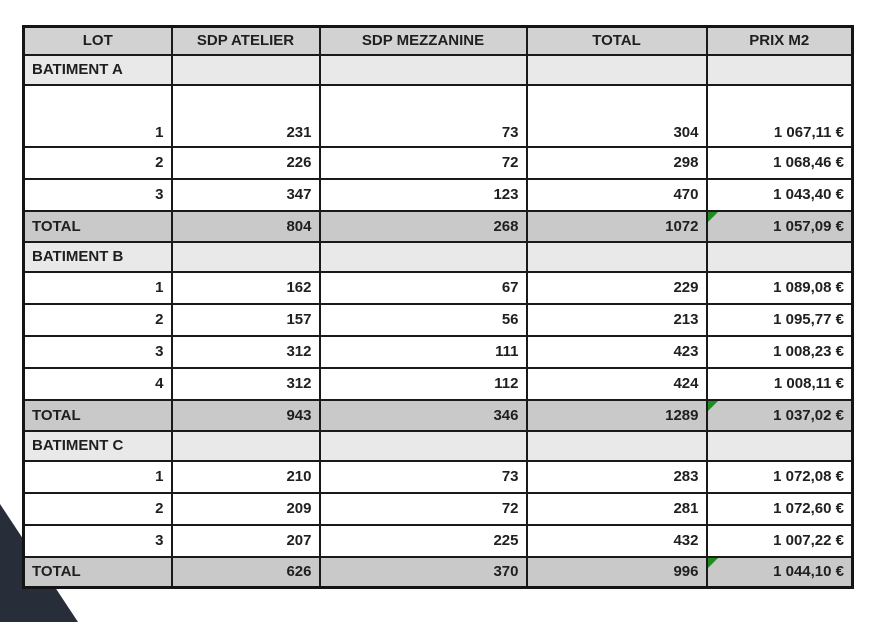 Image resolution: width=872 pixels, height=622 pixels. What do you see at coordinates (616, 319) in the screenshot?
I see `total-cell: 213` at bounding box center [616, 319].